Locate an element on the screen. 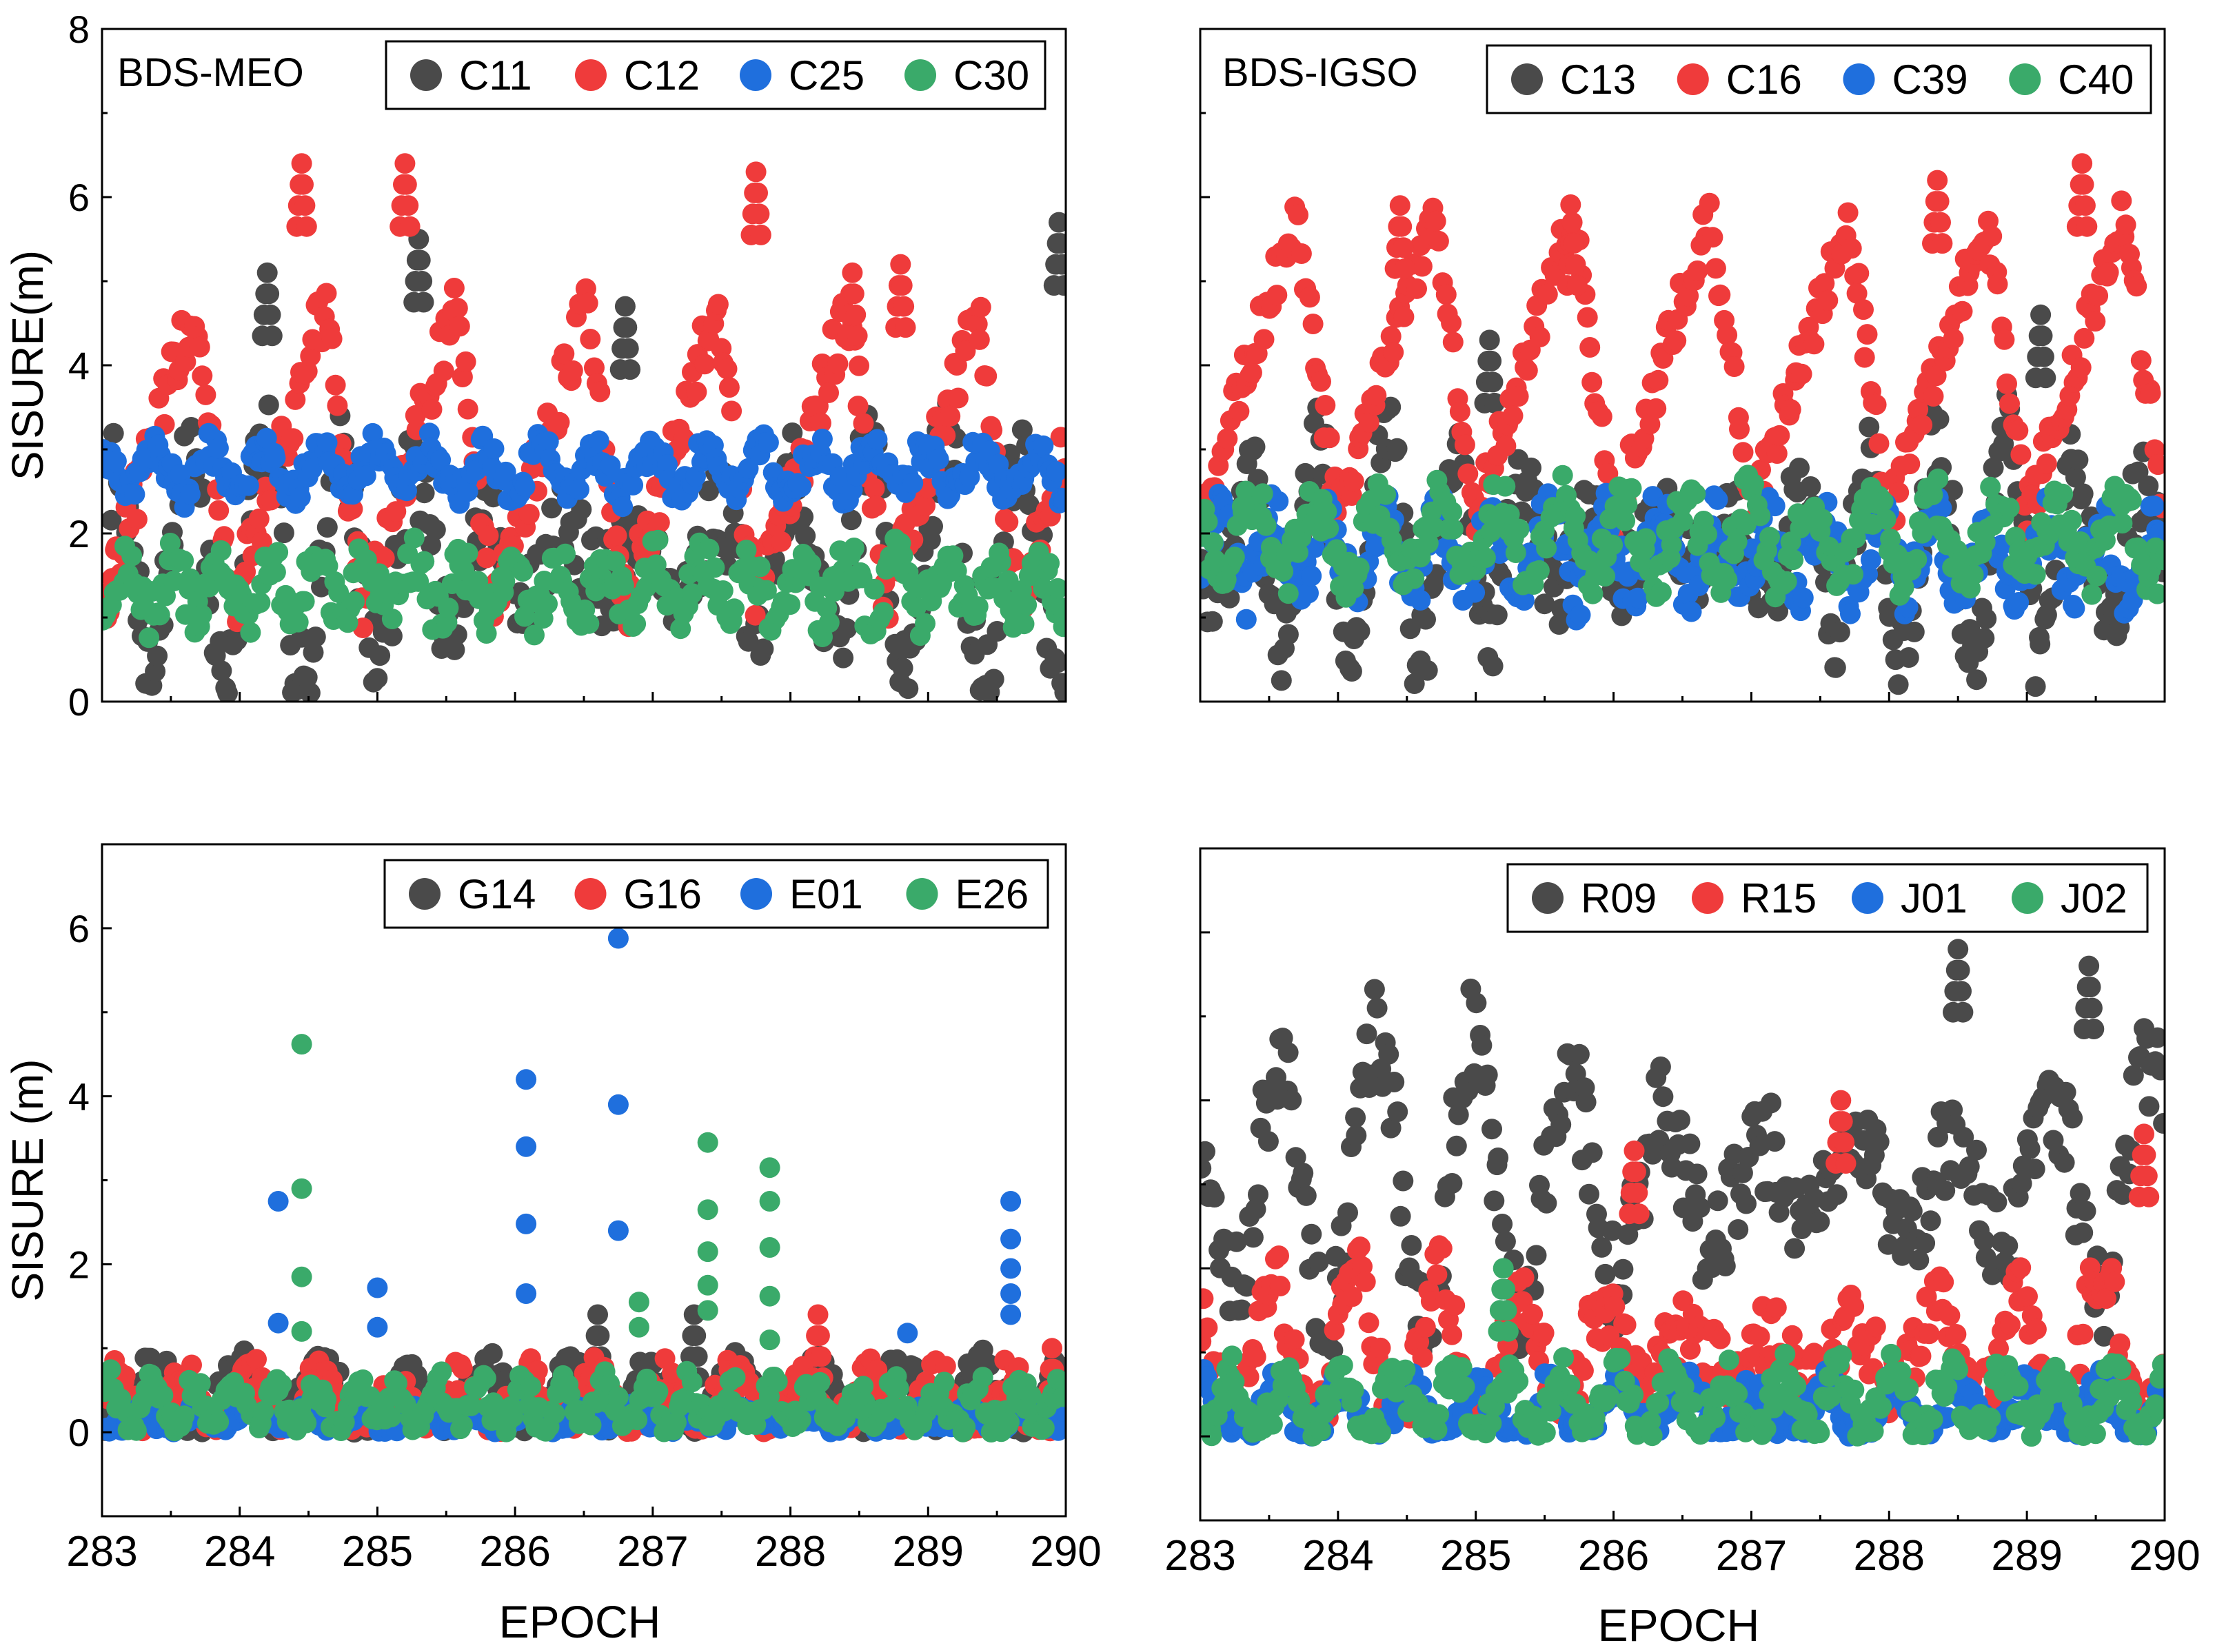 The image size is (2215, 1652). legend-label-C39: C39 is located at coordinates (1930, 80).